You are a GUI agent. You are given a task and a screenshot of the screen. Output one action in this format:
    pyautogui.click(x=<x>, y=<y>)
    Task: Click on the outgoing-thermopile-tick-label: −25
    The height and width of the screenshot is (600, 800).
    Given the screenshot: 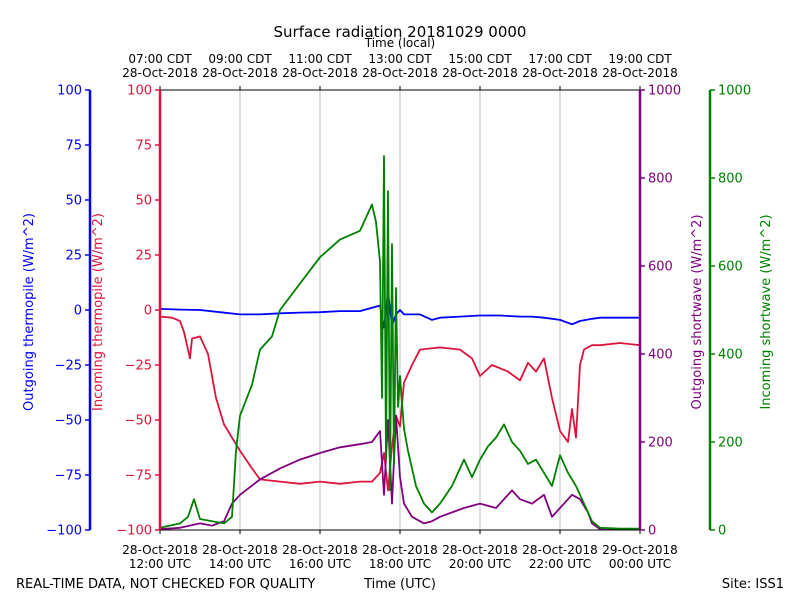 What is the action you would take?
    pyautogui.click(x=68, y=366)
    